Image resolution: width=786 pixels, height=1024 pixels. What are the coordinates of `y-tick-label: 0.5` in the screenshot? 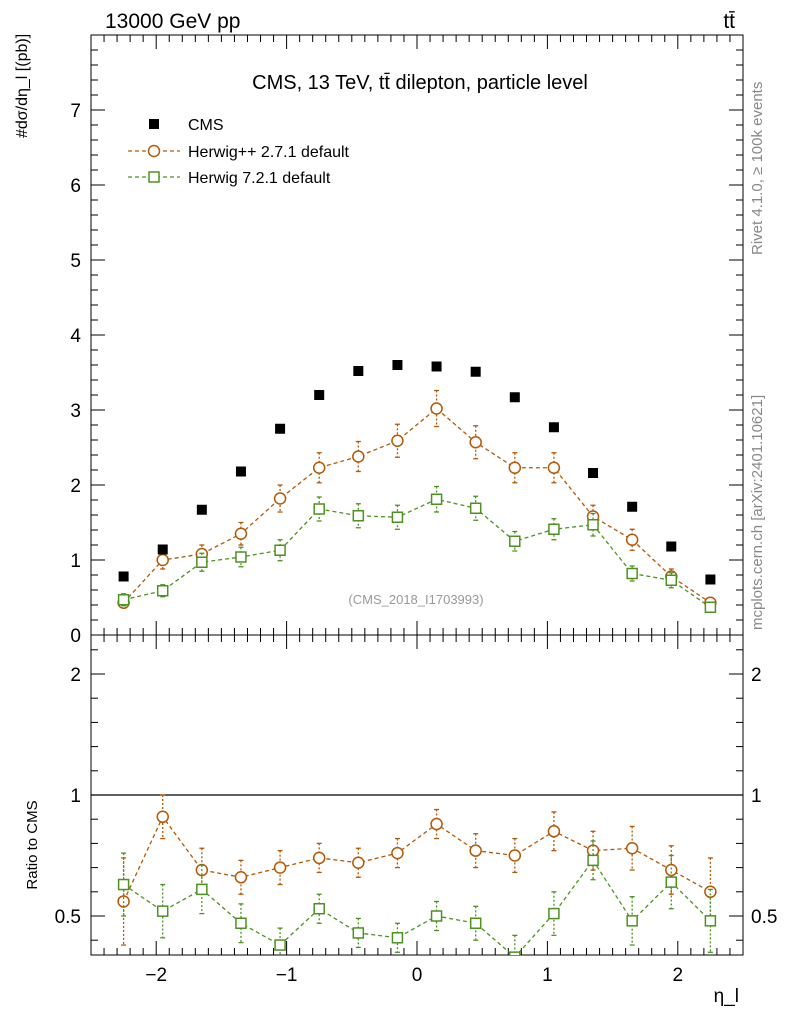 It's located at (68, 917).